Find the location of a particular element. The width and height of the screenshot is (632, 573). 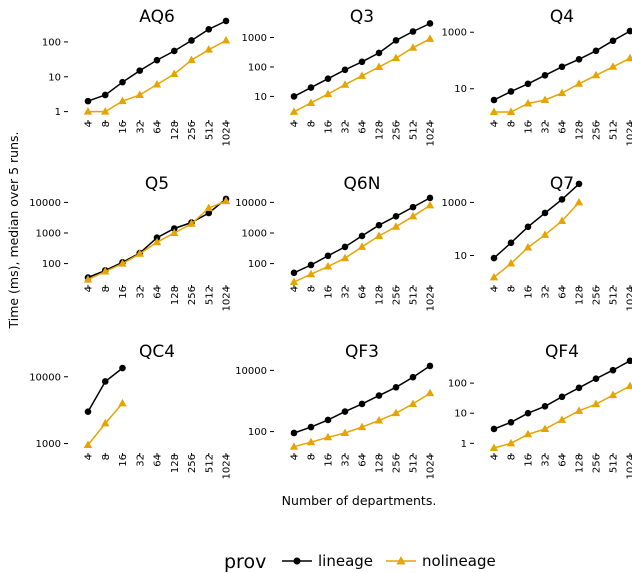

panel-qf3: QF3 100 10000 4 8 16 32 64 128 256 512 1024 is located at coordinates (335, 410).